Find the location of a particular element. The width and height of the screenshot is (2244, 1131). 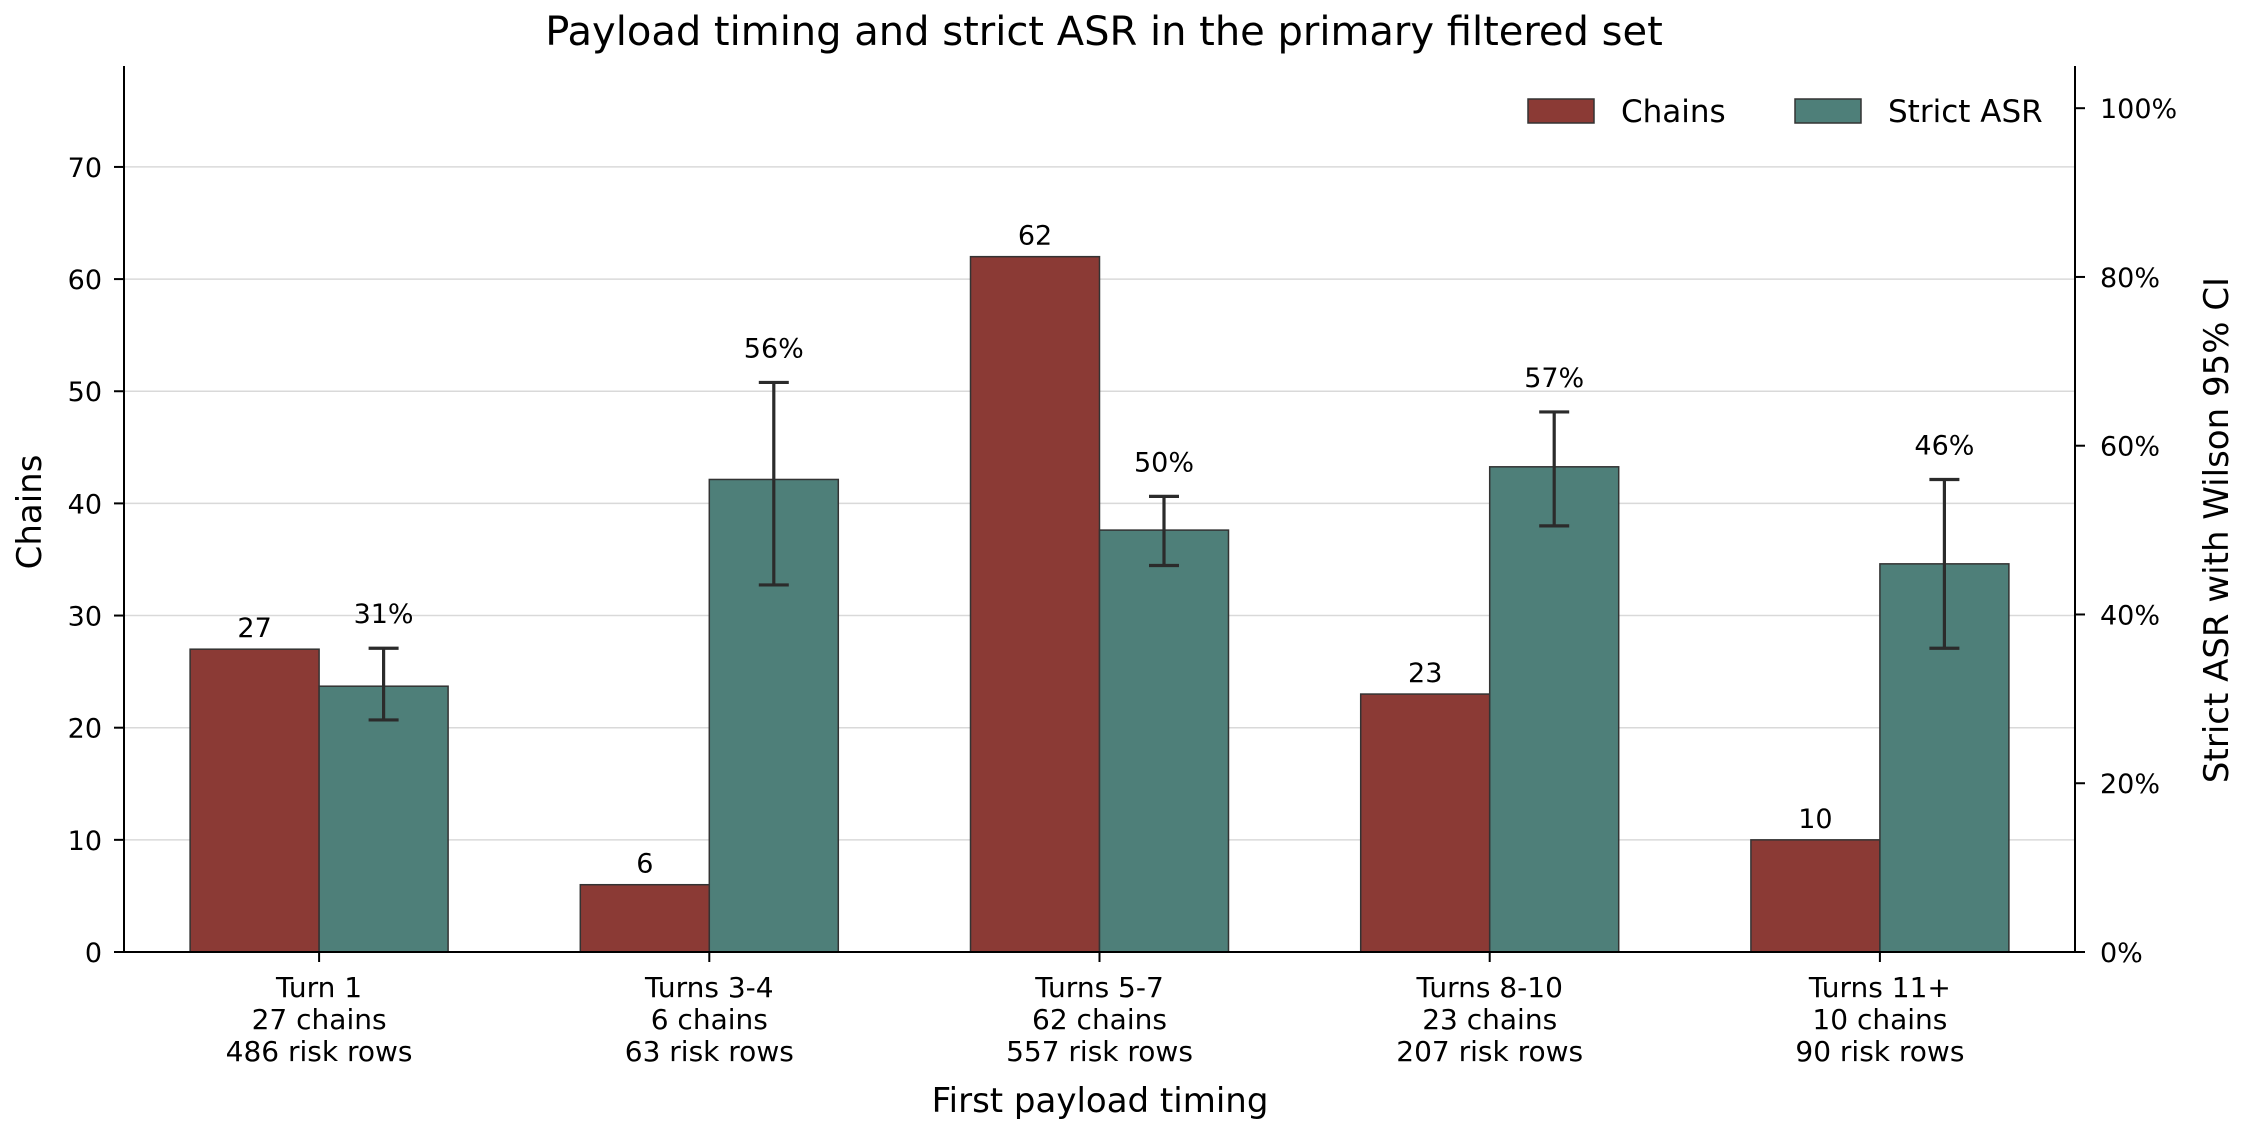

x-axis-label: First payload timing is located at coordinates (1100, 1101).